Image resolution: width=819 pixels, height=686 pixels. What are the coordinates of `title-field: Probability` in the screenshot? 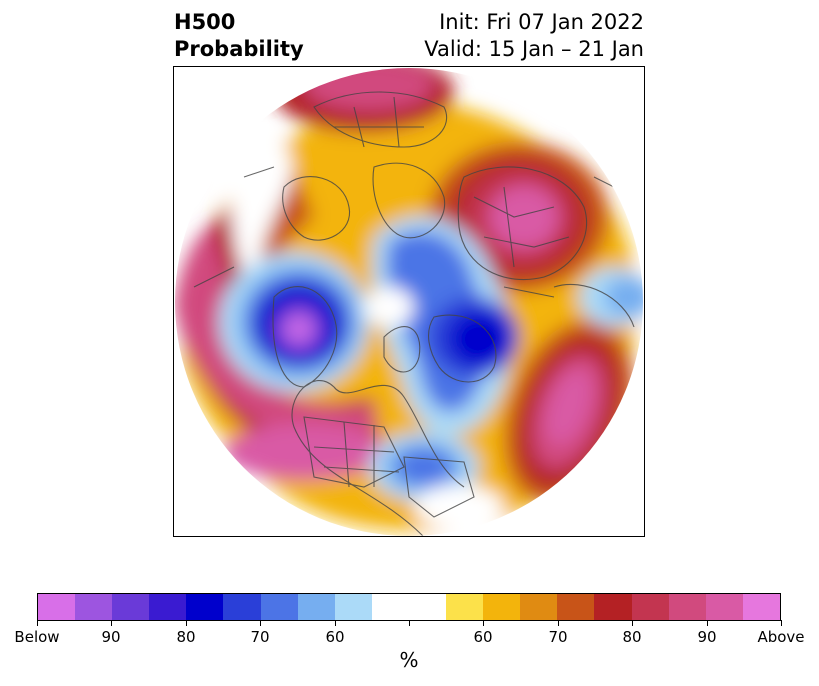 It's located at (239, 49).